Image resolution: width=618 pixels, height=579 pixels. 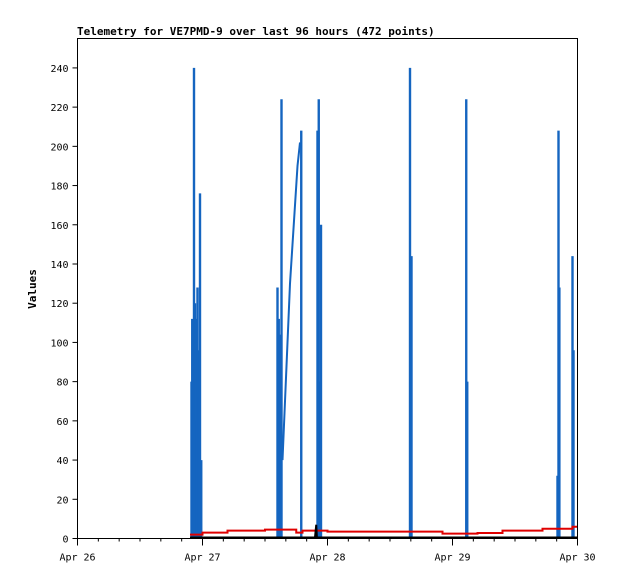 I want to click on y-tick-label: 20, so click(x=62, y=500).